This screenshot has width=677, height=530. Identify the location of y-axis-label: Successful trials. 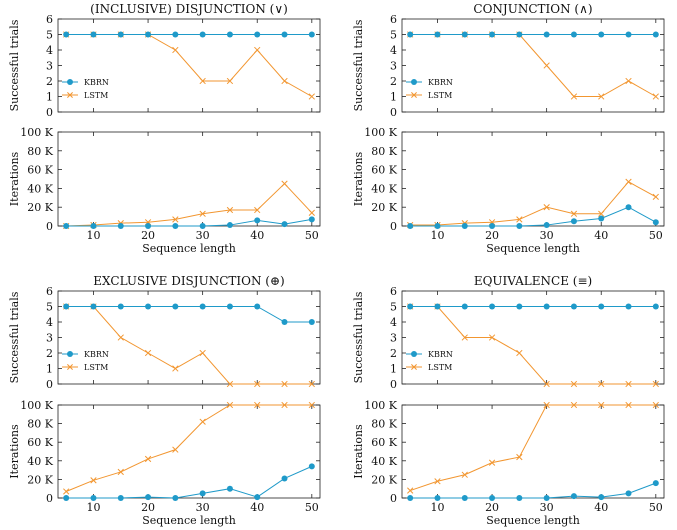
(14, 65).